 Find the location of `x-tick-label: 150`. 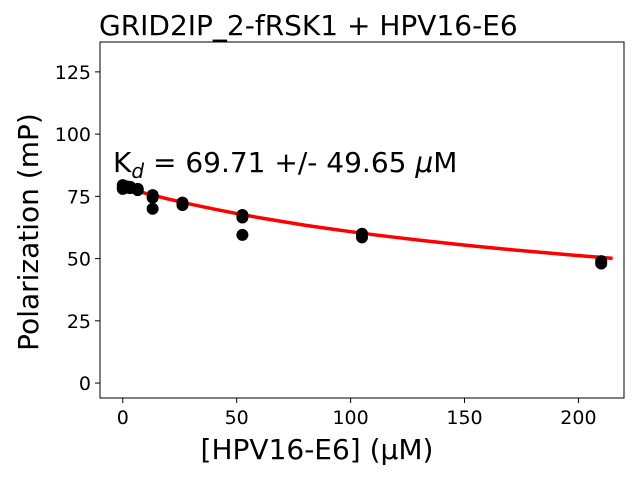

x-tick-label: 150 is located at coordinates (464, 418).